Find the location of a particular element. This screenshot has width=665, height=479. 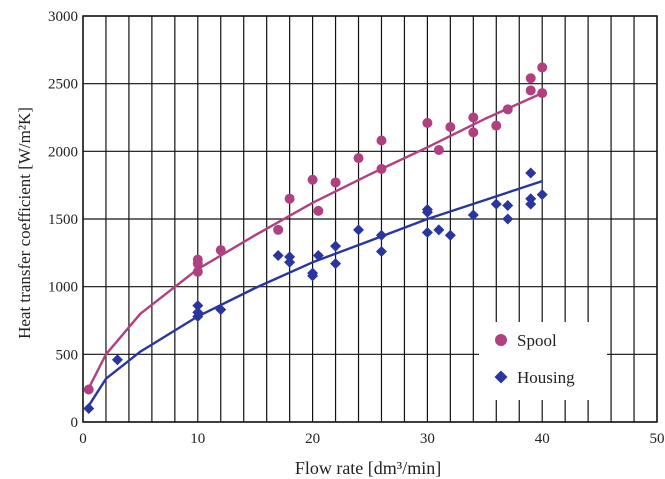

legend-marker-housing is located at coordinates (501, 377).